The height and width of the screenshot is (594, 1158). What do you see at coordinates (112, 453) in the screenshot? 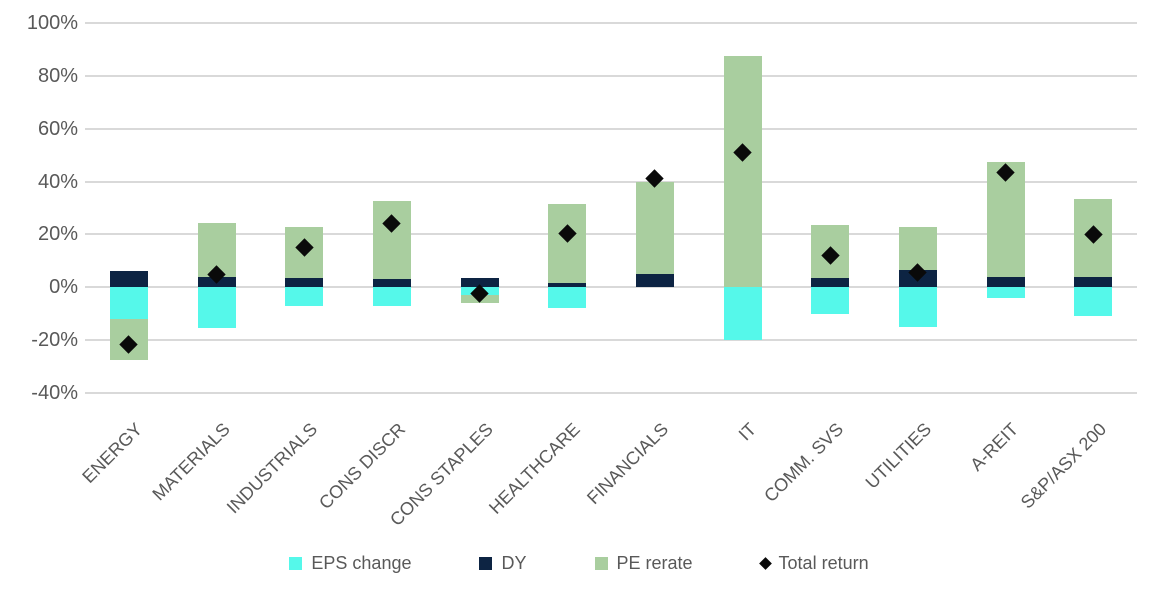
I see `x-axis-label-energy: ENERGY` at bounding box center [112, 453].